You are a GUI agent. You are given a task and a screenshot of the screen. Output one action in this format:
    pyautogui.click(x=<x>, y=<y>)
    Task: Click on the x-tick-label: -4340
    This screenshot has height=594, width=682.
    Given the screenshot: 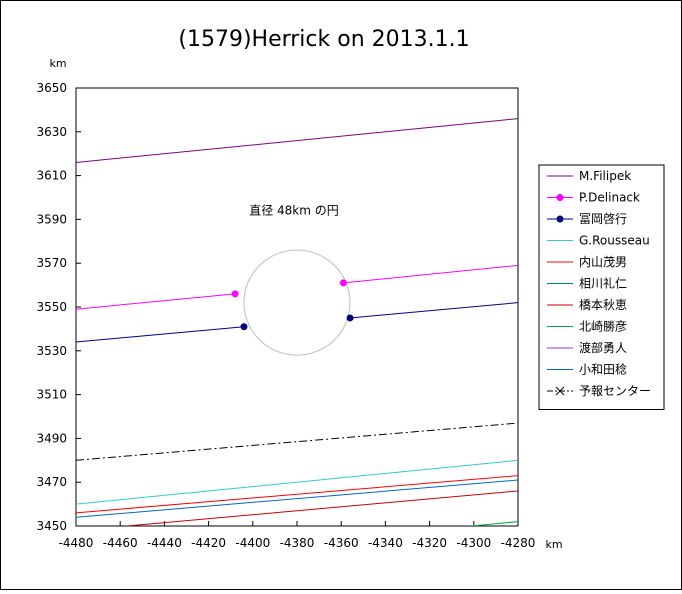 What is the action you would take?
    pyautogui.click(x=385, y=543)
    